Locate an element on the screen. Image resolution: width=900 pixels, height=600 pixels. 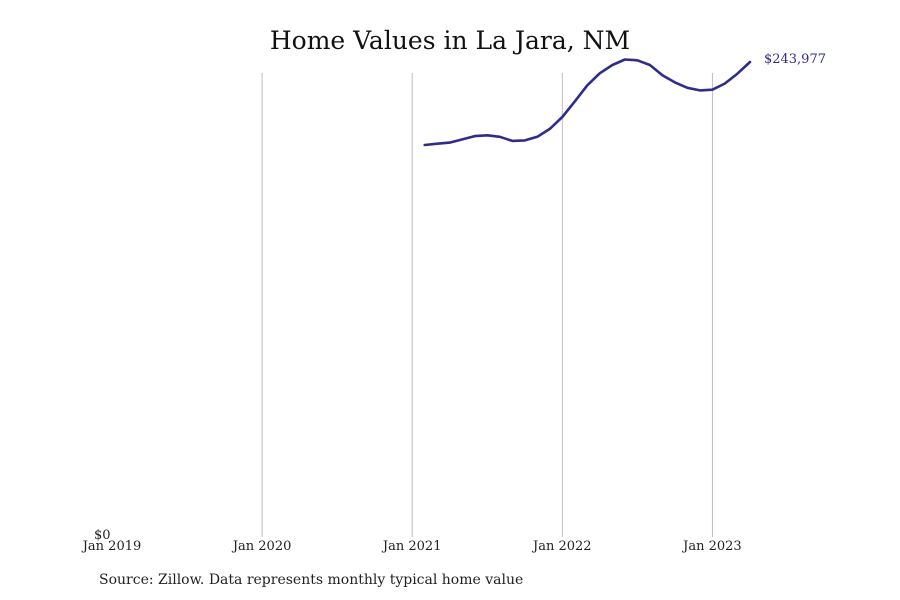
series-line is located at coordinates (587, 102).